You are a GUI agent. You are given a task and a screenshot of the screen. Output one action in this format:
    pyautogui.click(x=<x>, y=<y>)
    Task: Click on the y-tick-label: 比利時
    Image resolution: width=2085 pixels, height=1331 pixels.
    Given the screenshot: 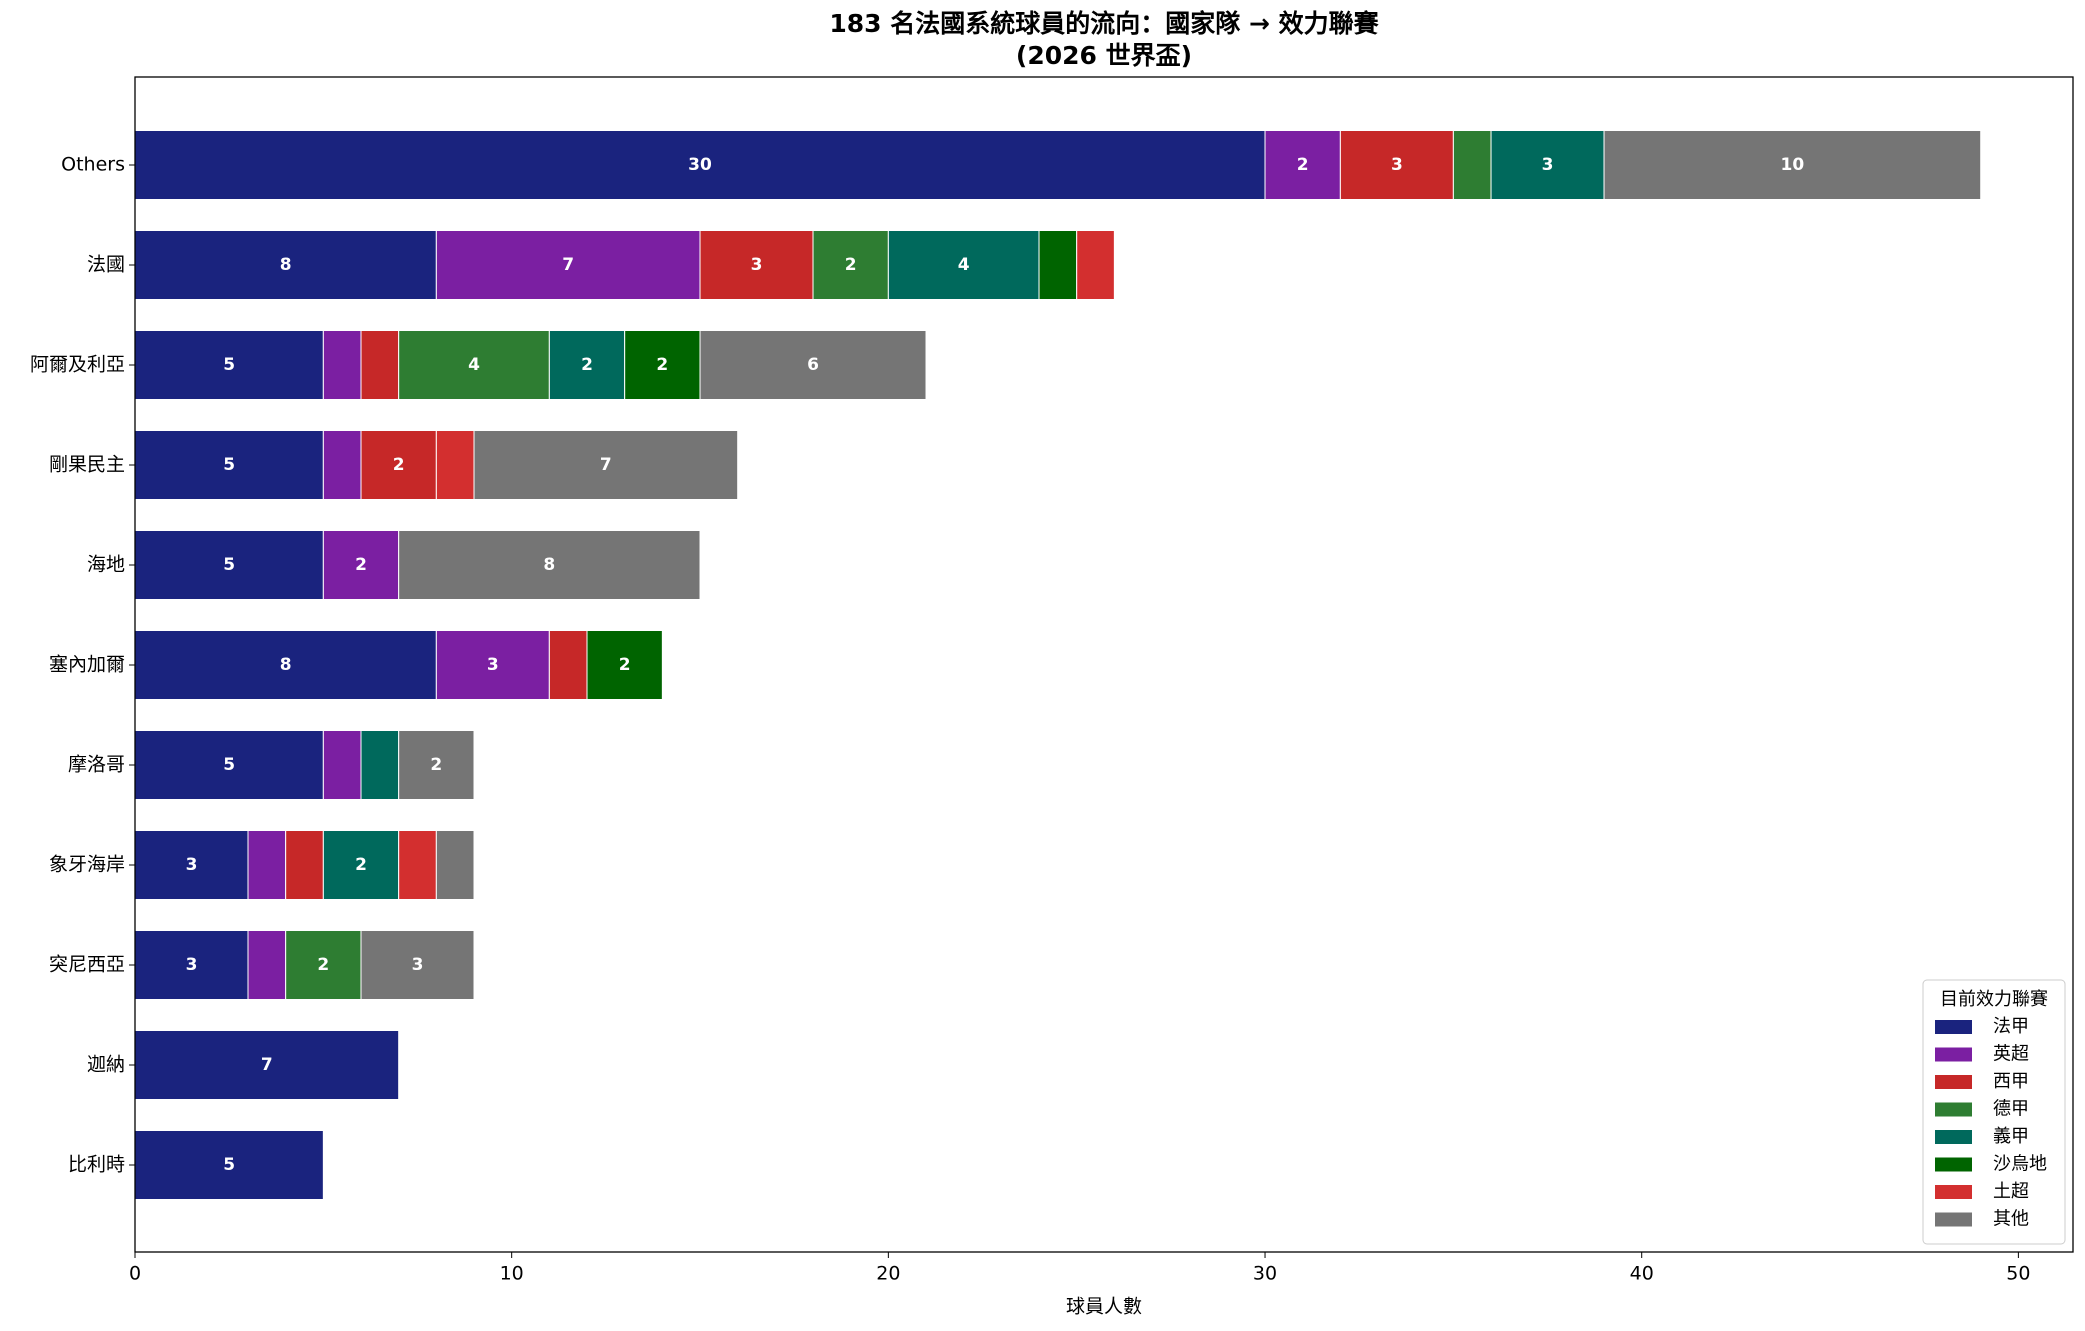 What is the action you would take?
    pyautogui.click(x=96, y=1165)
    